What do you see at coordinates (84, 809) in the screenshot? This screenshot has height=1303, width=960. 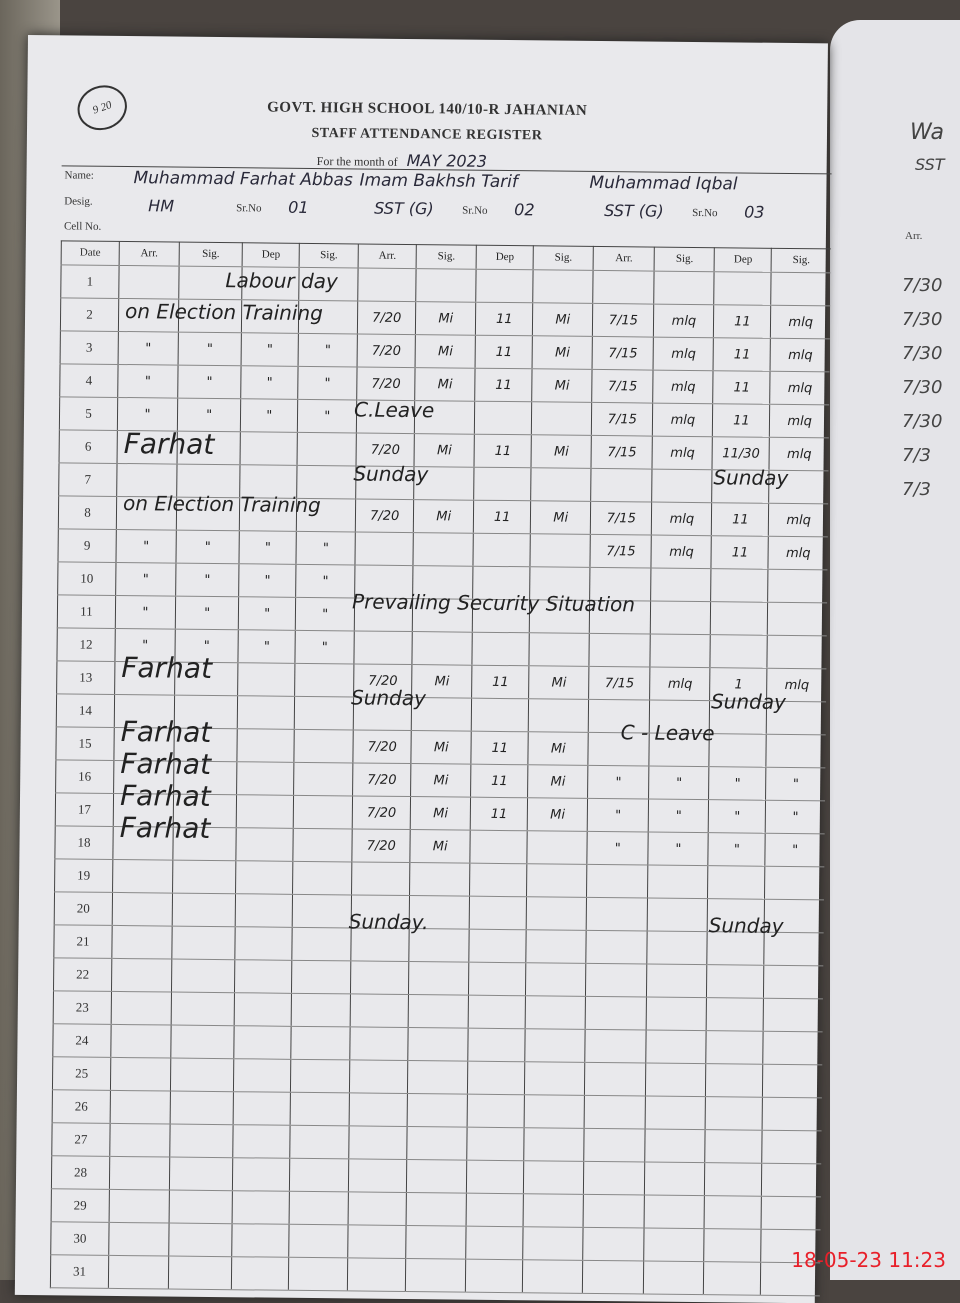 I see `date-cell: 17` at bounding box center [84, 809].